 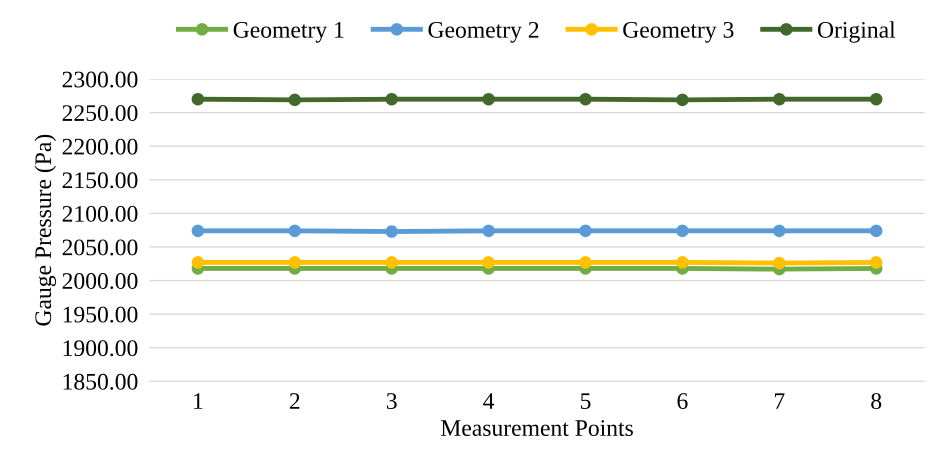 What do you see at coordinates (876, 401) in the screenshot?
I see `x-tick-label: 8` at bounding box center [876, 401].